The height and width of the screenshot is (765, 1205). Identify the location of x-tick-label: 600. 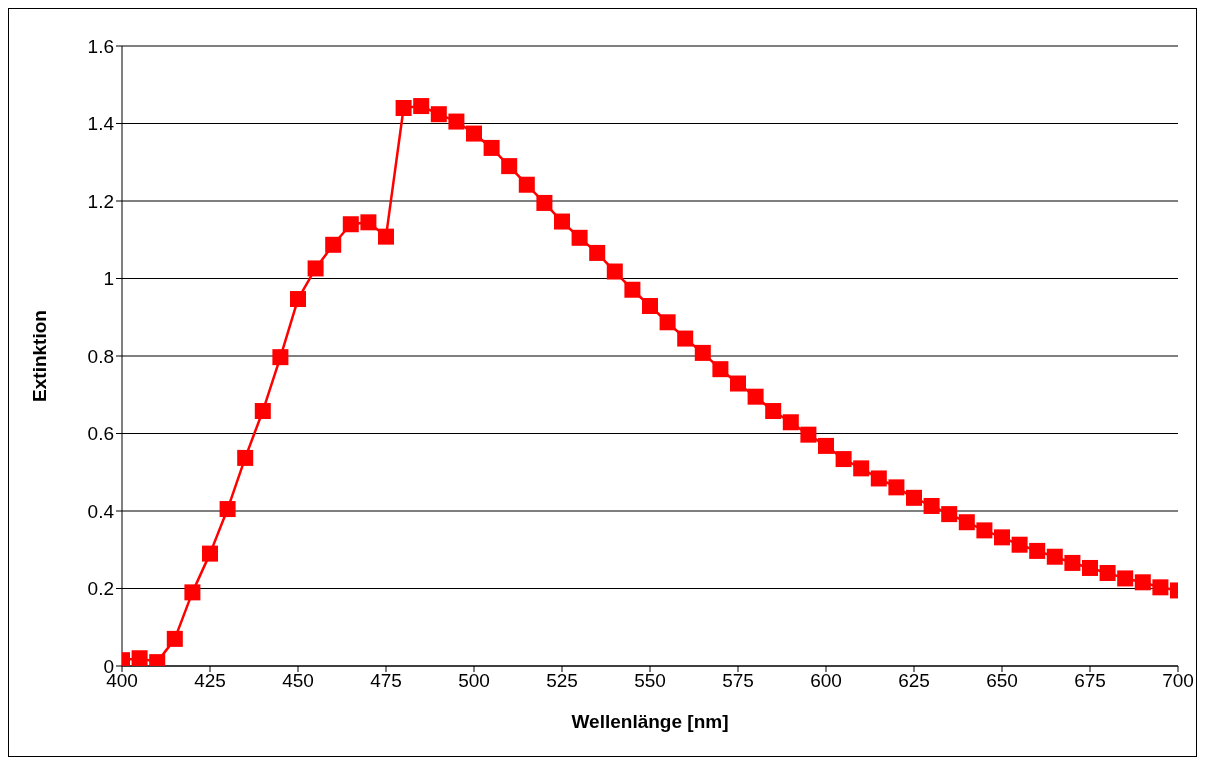
(826, 681).